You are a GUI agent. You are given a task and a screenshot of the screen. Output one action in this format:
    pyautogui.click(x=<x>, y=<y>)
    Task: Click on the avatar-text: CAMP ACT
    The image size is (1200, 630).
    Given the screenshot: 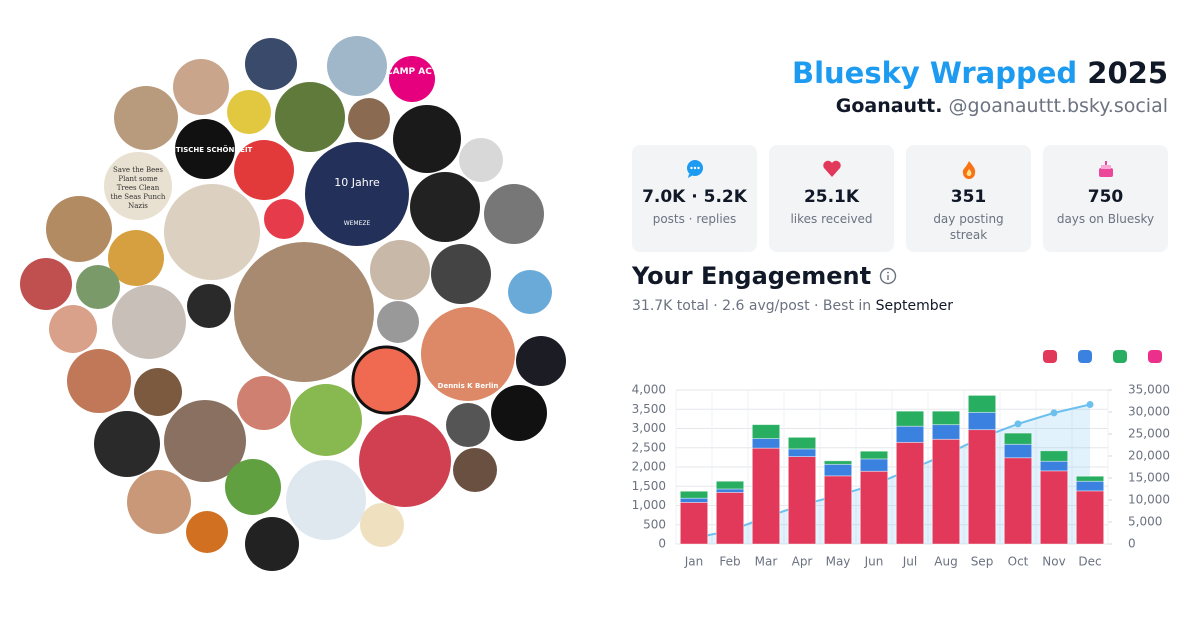 What is the action you would take?
    pyautogui.click(x=412, y=72)
    